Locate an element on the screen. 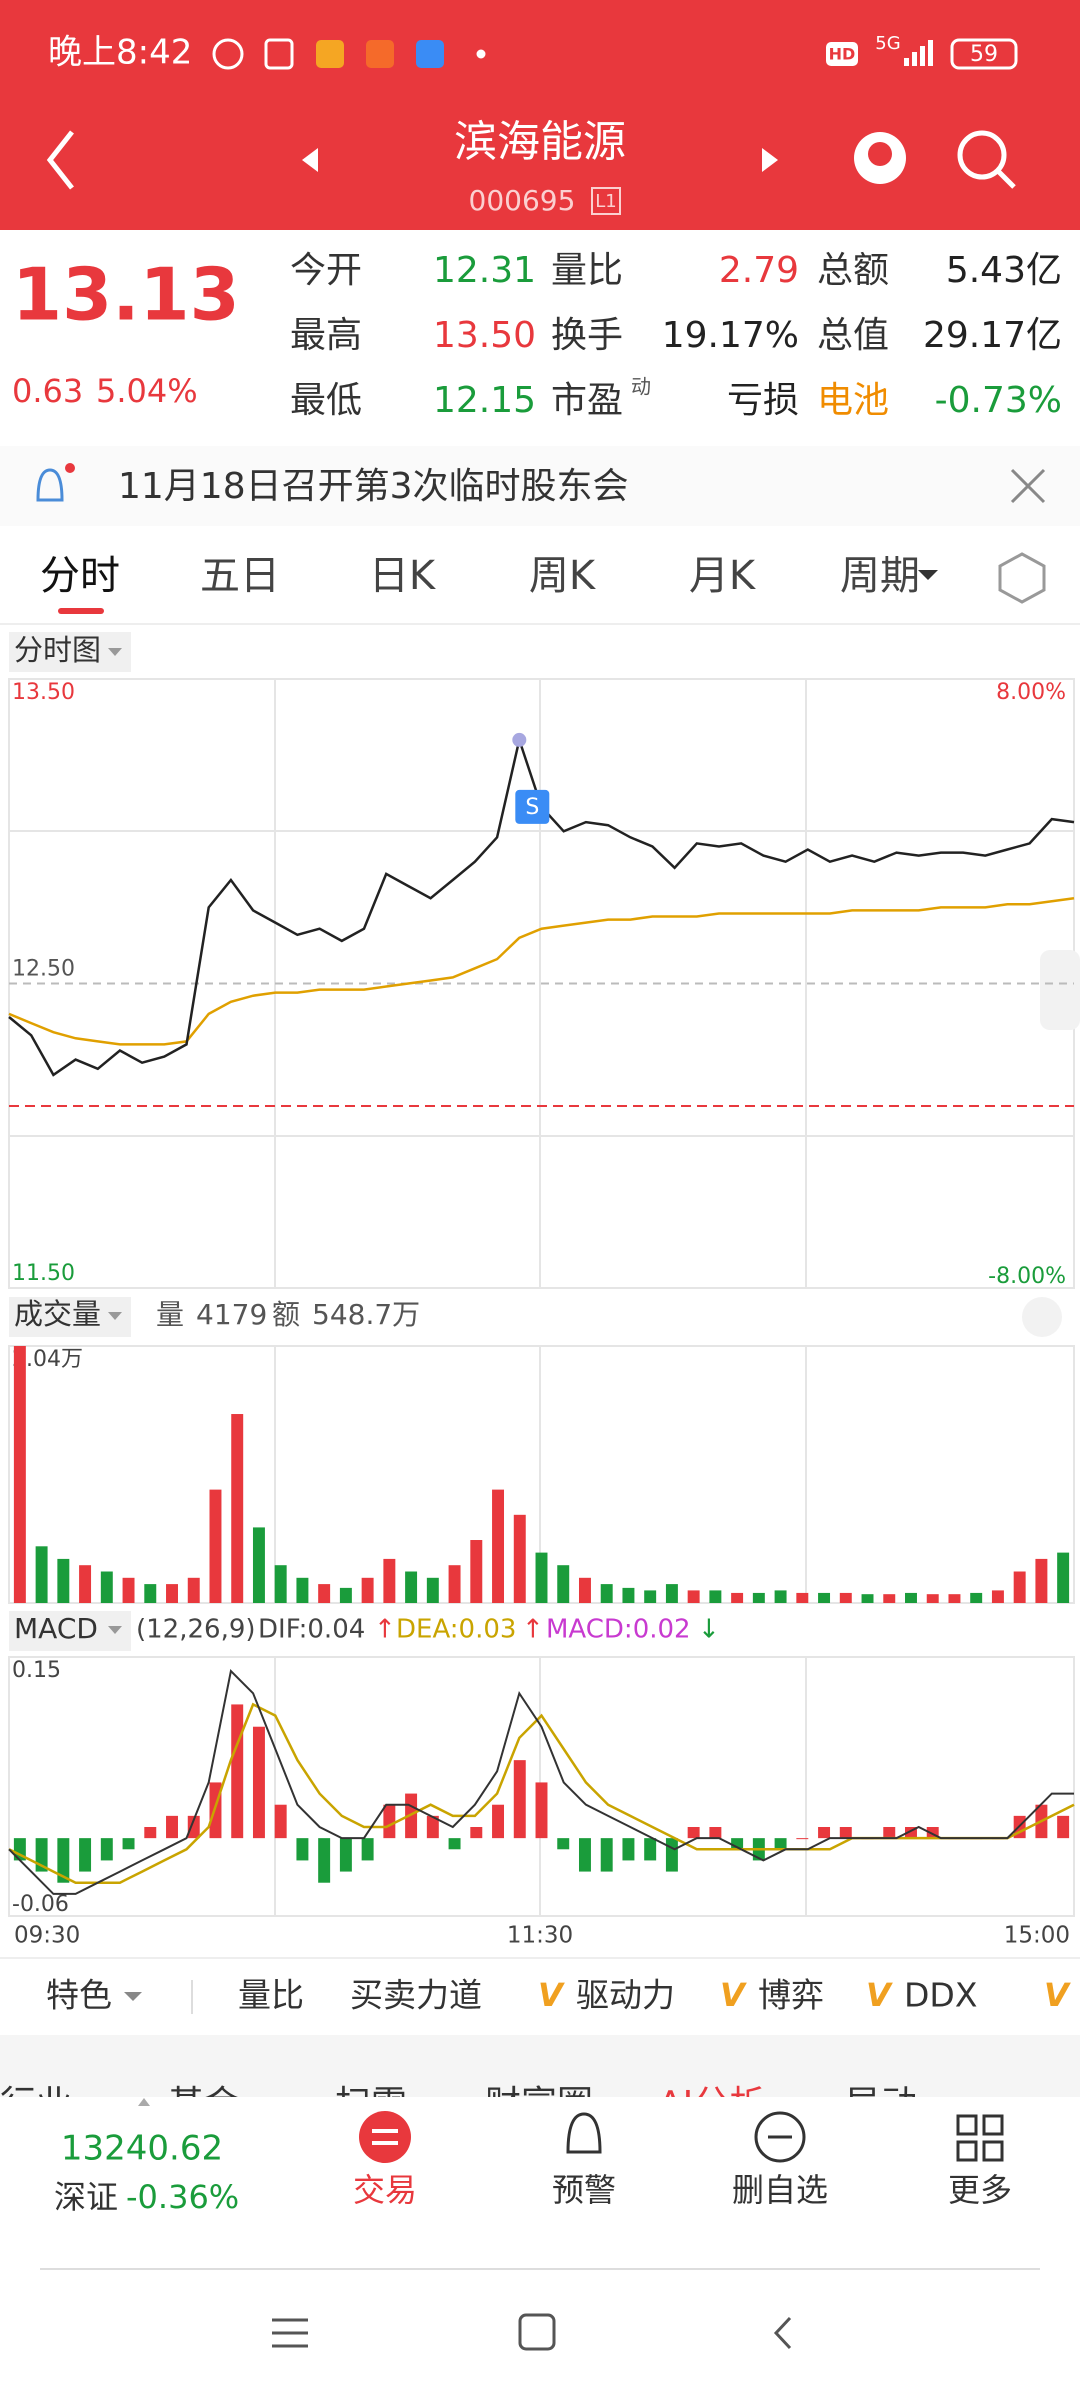  sub-tab: AI分析 is located at coordinates (711, 2104).